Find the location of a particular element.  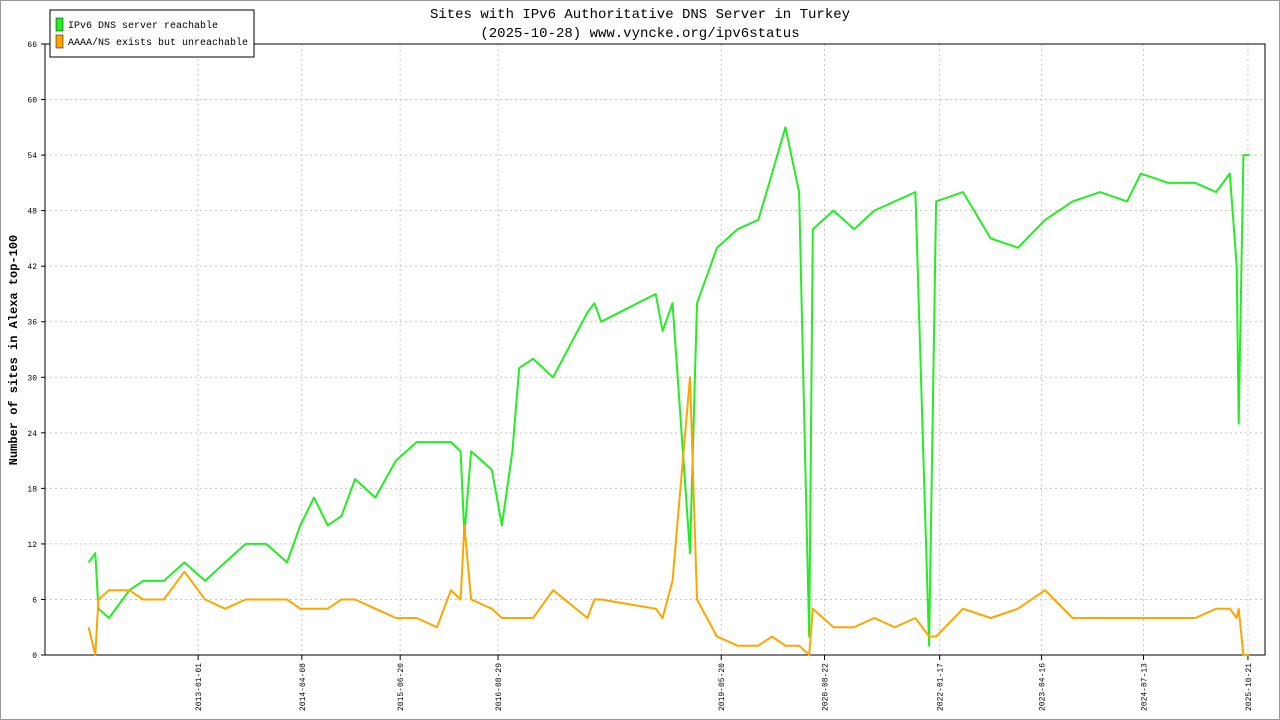

x-tick-label: 2016-08-29 is located at coordinates (499, 687).